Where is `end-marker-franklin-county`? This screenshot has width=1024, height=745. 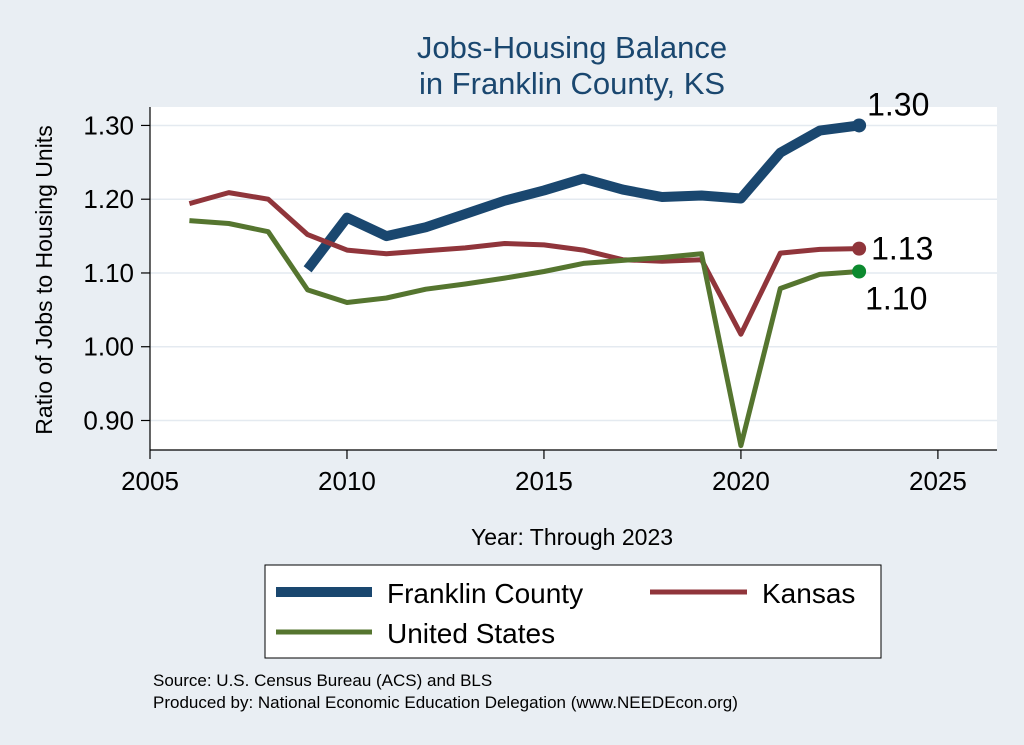 end-marker-franklin-county is located at coordinates (859, 125).